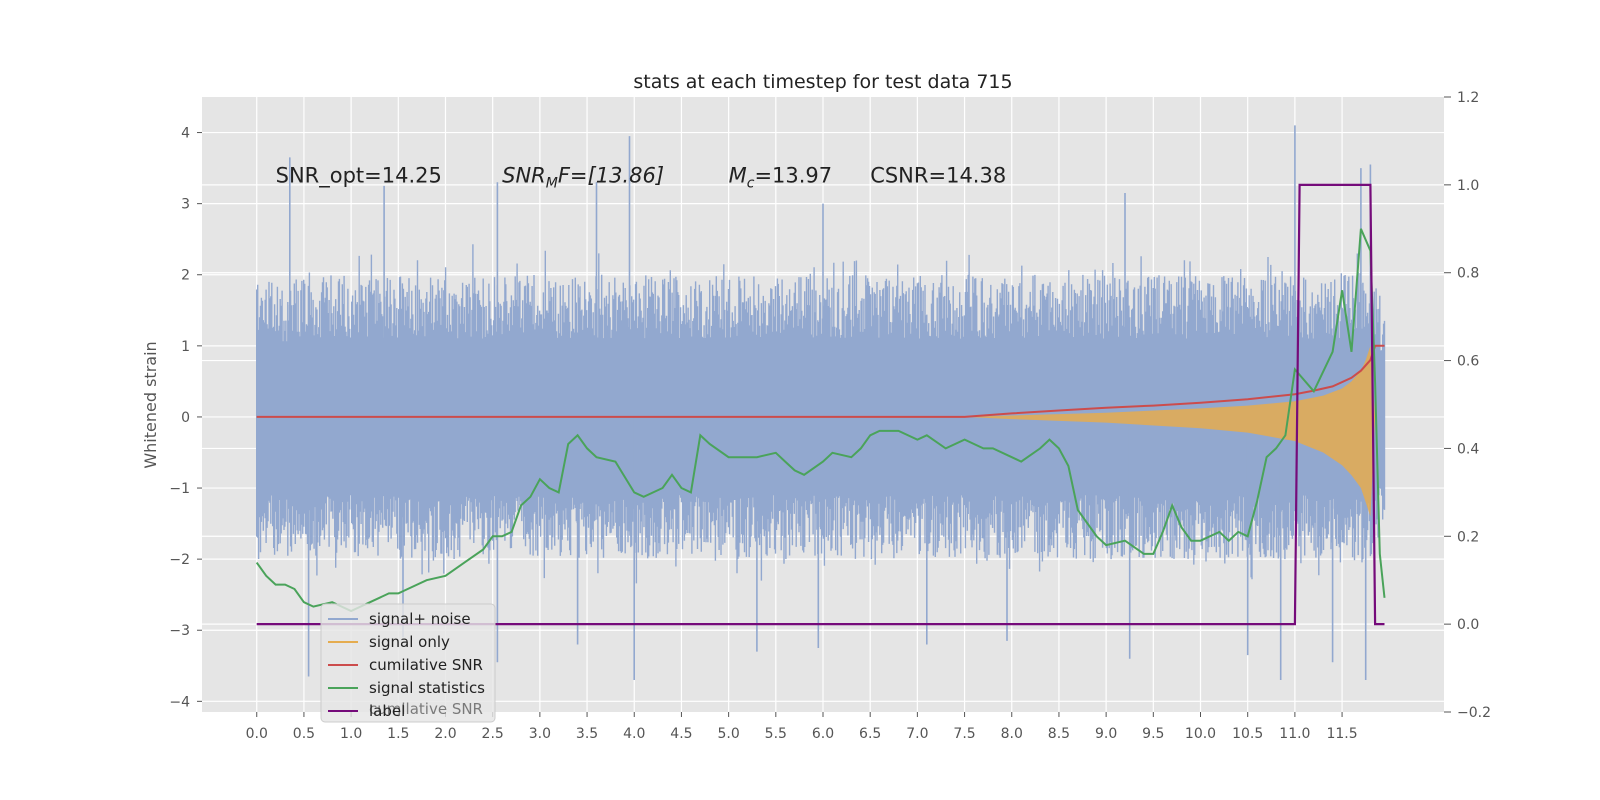 The height and width of the screenshot is (800, 1600). What do you see at coordinates (1106, 734) in the screenshot?
I see `x-tick-label: 9.0` at bounding box center [1106, 734].